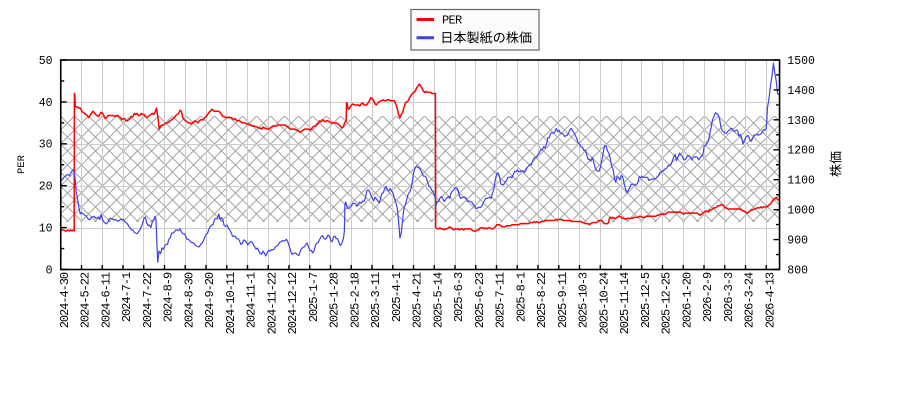  I want to click on svg-text: 2025-10-24, so click(604, 303).